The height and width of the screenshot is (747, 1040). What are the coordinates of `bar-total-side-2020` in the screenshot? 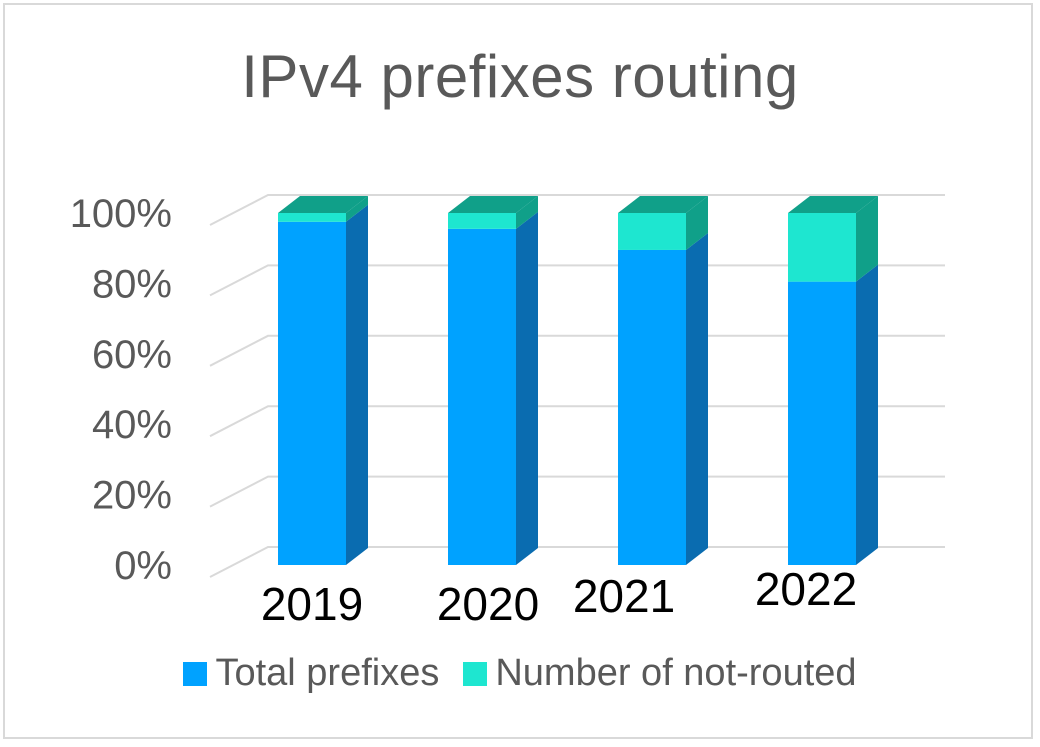 It's located at (527, 388).